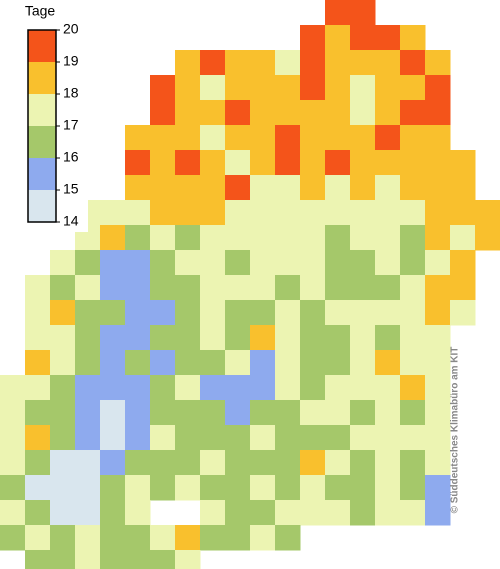  What do you see at coordinates (40, 11) in the screenshot?
I see `legend-title: Tage` at bounding box center [40, 11].